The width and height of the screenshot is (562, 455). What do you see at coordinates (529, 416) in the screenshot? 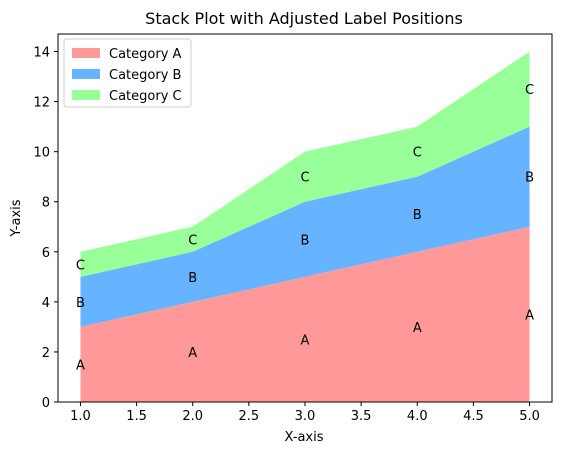
I see `x-tick-label: 5.0` at bounding box center [529, 416].